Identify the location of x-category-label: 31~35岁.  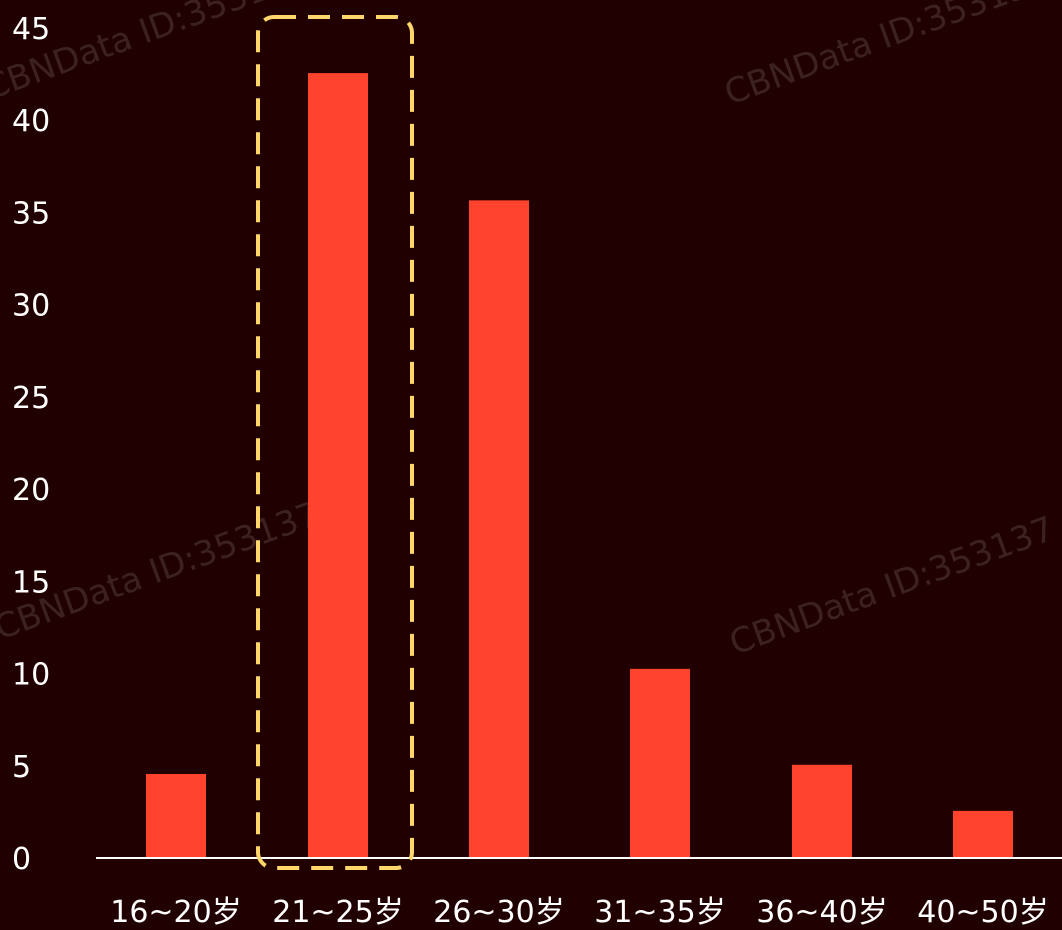
(659, 912).